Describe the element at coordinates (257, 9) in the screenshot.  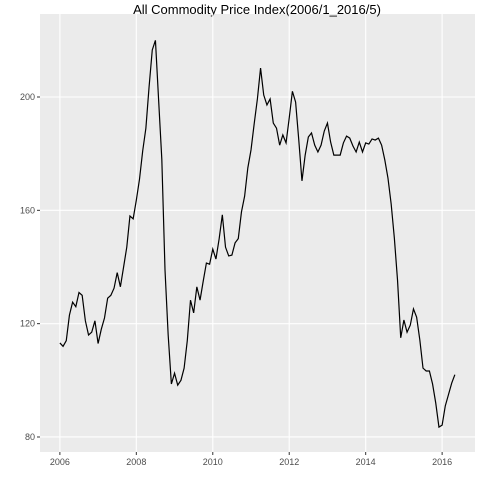
I see `chart-title: All Commodity Price Index(2006/1_2016/5)` at that location.